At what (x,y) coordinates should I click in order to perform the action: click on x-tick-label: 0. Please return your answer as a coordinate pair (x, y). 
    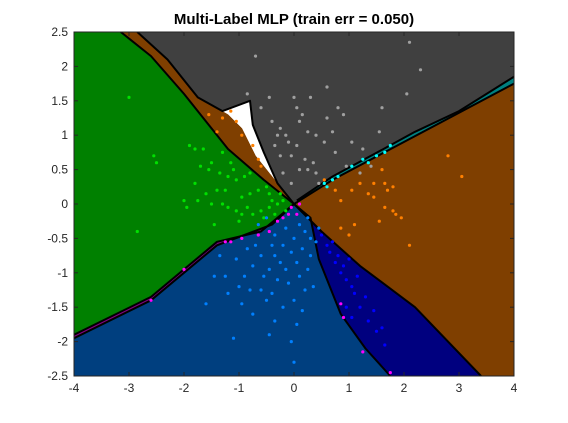
    Looking at the image, I should click on (294, 388).